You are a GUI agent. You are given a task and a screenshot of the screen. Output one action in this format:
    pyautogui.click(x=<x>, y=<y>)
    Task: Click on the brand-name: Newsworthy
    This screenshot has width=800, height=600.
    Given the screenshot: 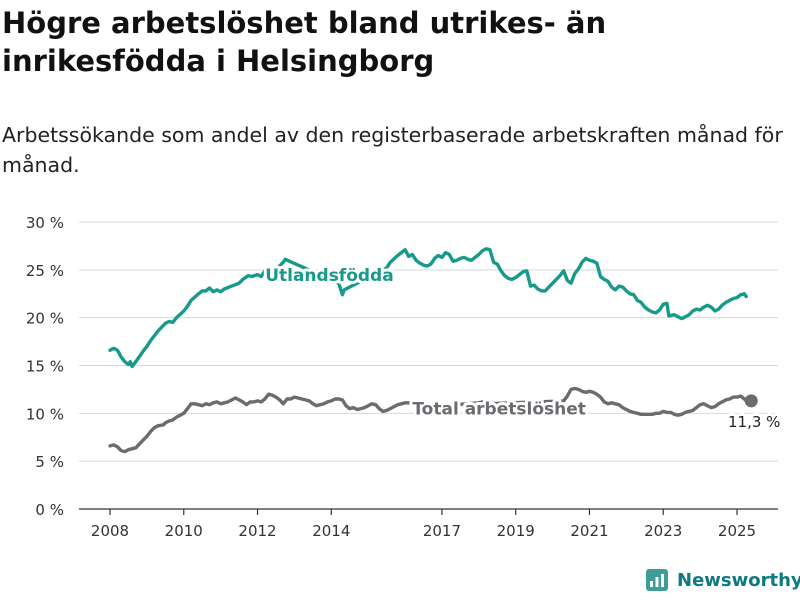 What is the action you would take?
    pyautogui.click(x=738, y=580)
    